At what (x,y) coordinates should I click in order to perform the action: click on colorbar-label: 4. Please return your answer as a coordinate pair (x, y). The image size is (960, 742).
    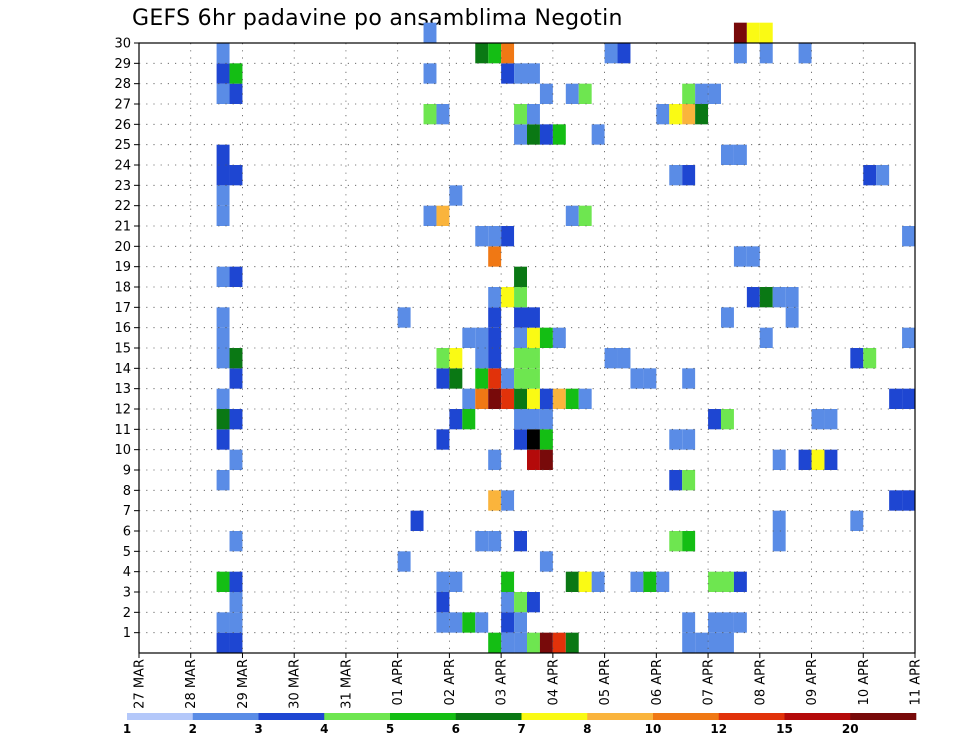
    Looking at the image, I should click on (324, 729).